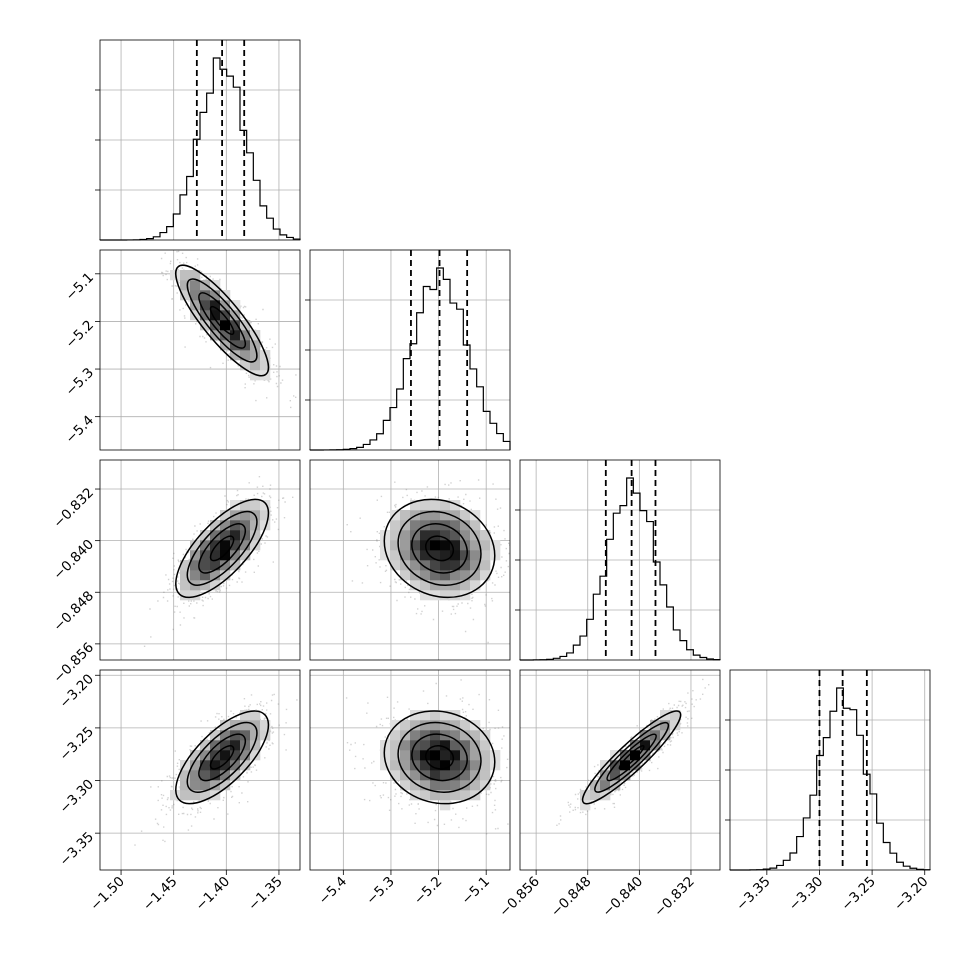 The width and height of the screenshot is (970, 970). I want to click on histogram-step-line, so click(620, 569).